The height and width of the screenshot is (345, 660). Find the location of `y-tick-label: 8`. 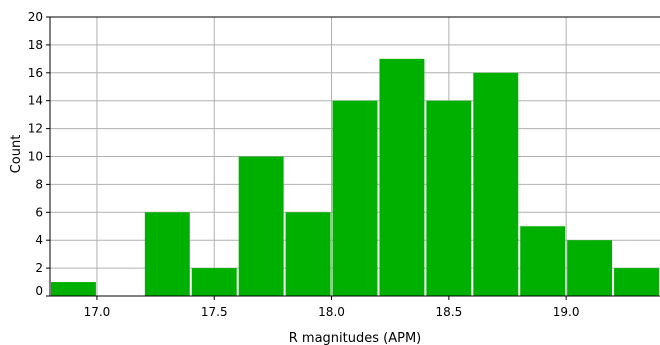

y-tick-label: 8 is located at coordinates (39, 184).